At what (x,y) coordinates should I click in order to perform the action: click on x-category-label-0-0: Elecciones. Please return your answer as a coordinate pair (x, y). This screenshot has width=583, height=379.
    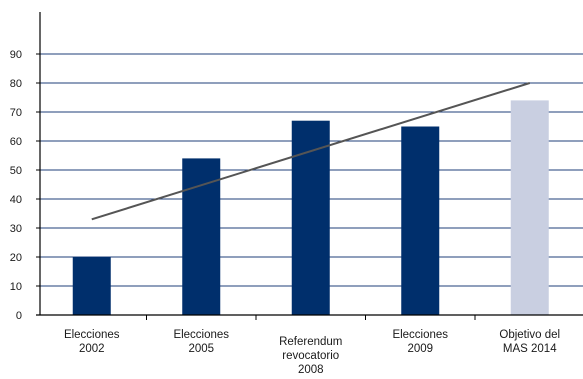
    Looking at the image, I should click on (92, 335).